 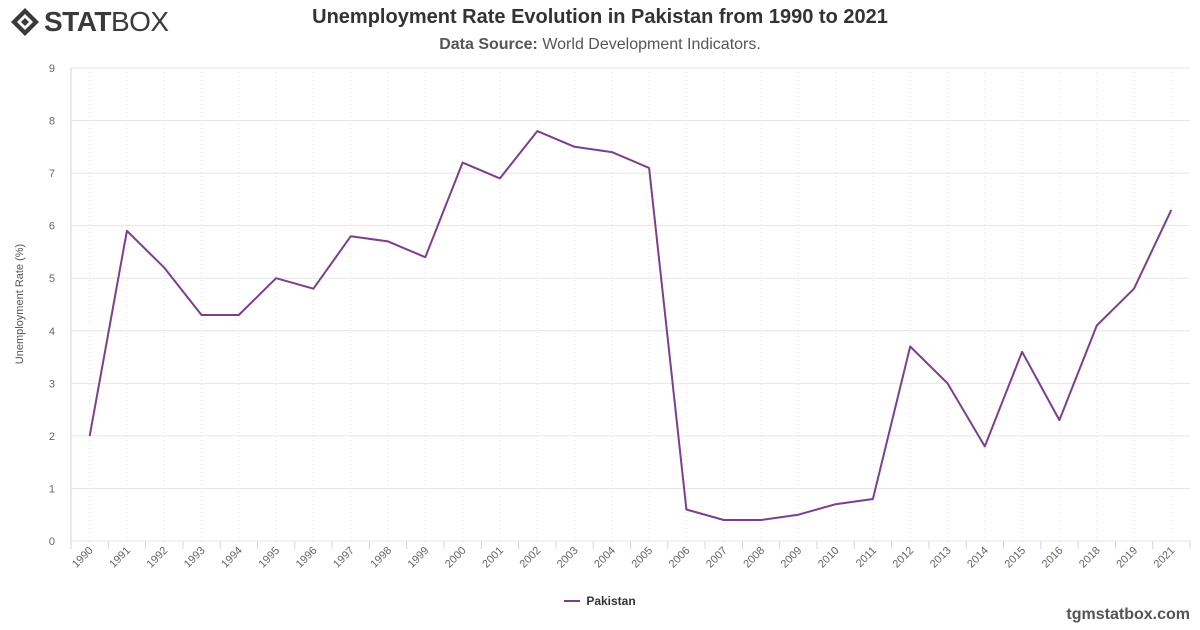 What do you see at coordinates (25, 22) in the screenshot?
I see `statbox-logo-icon` at bounding box center [25, 22].